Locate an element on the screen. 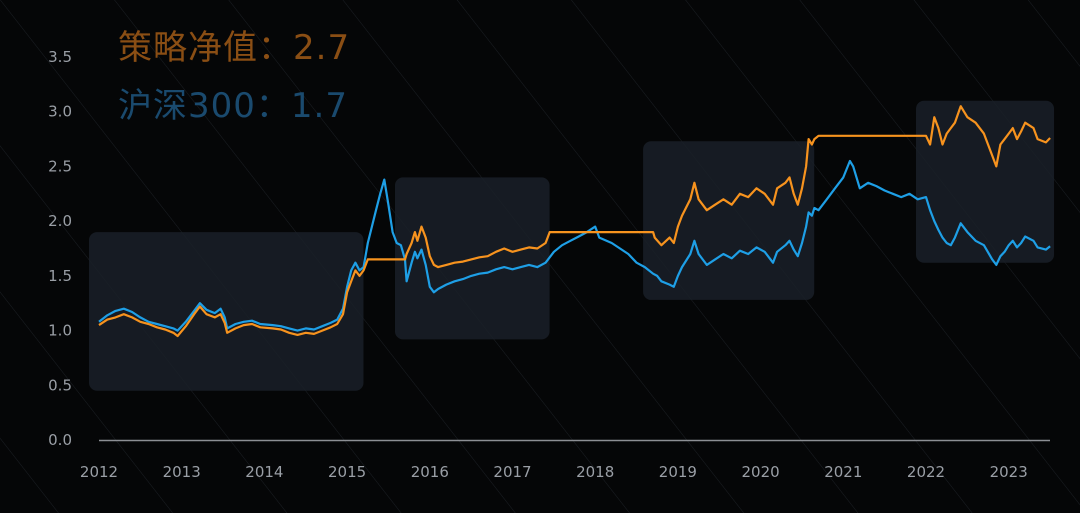  x-tick-label: 2019 is located at coordinates (678, 472).